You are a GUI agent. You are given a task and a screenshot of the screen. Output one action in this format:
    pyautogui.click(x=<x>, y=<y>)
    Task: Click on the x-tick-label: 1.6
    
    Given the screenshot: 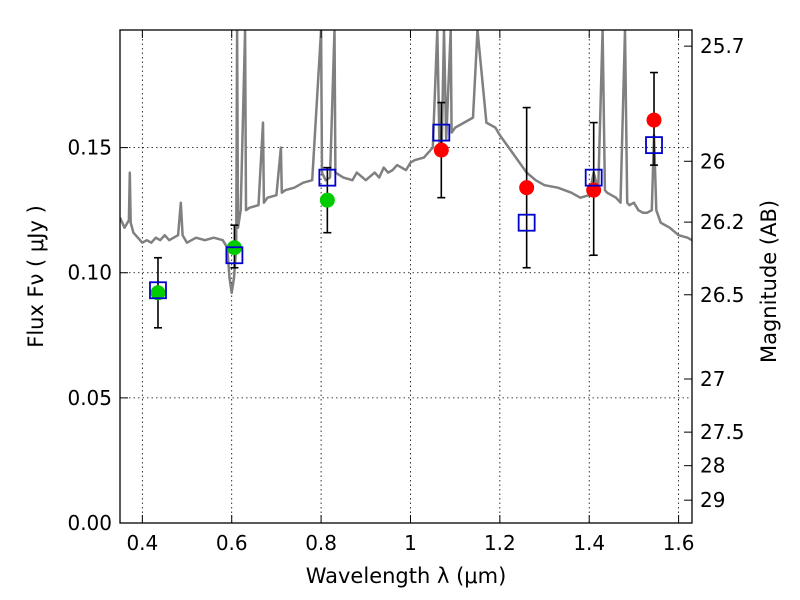 What is the action you would take?
    pyautogui.click(x=679, y=543)
    